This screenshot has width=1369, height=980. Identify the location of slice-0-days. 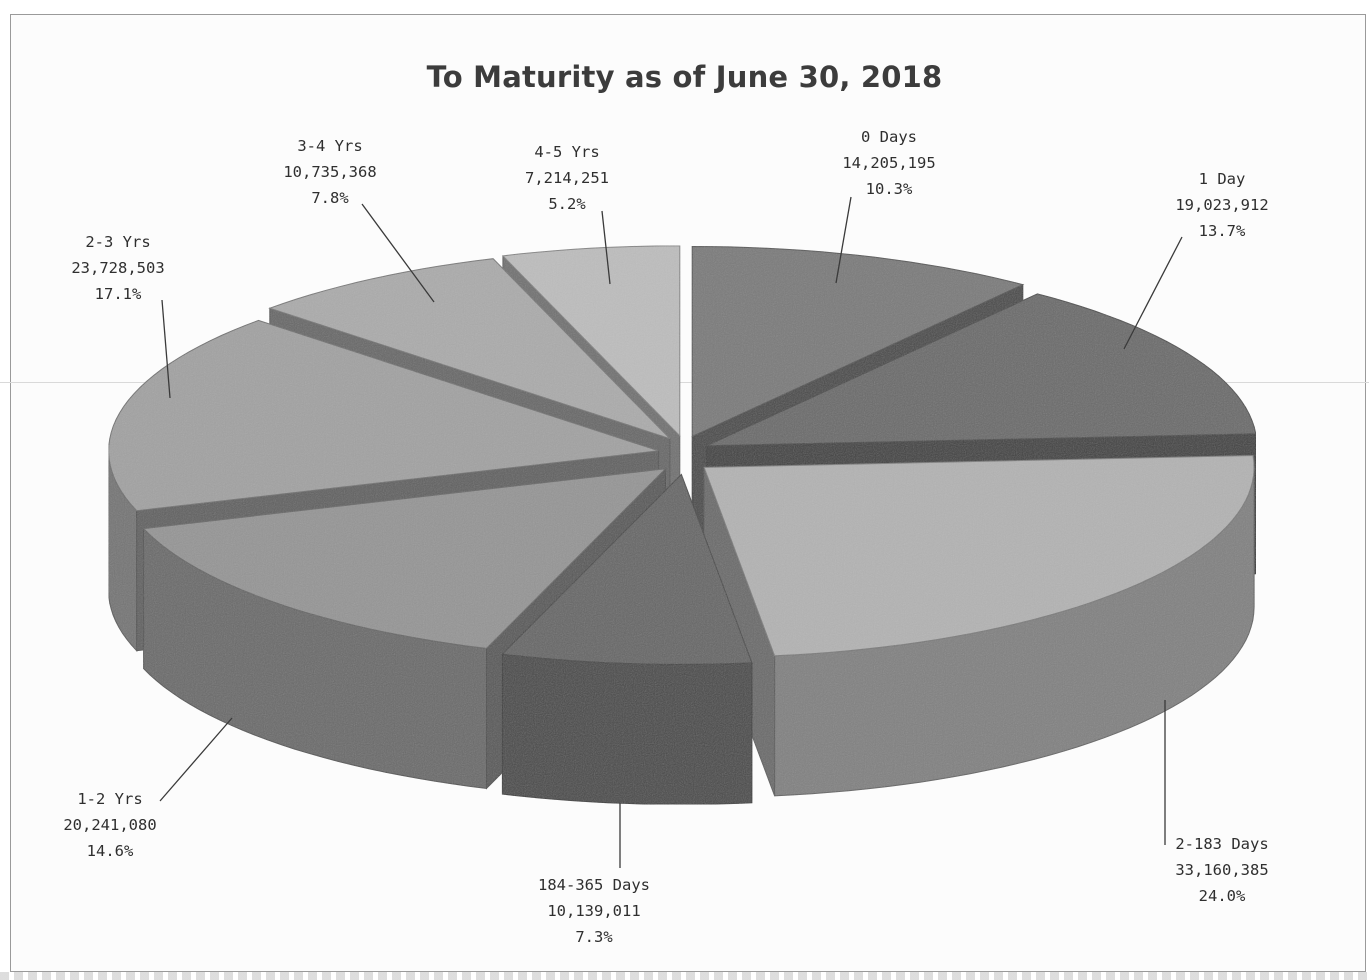
(858, 341).